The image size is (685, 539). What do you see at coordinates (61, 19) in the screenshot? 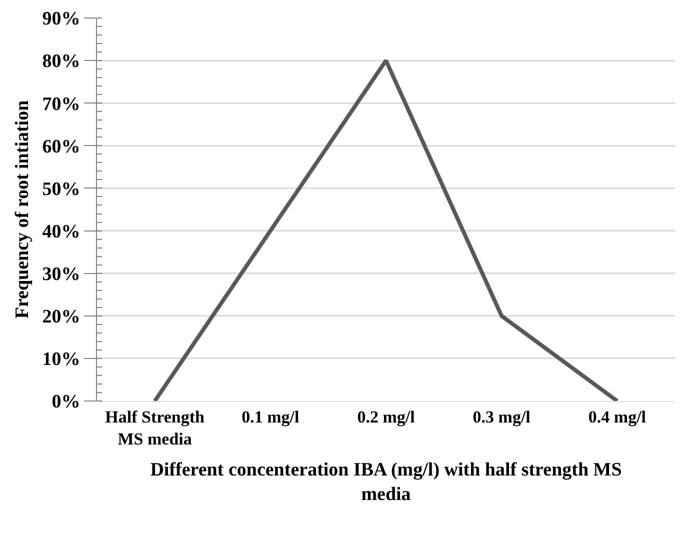
I see `y-tick-label: 90%` at bounding box center [61, 19].